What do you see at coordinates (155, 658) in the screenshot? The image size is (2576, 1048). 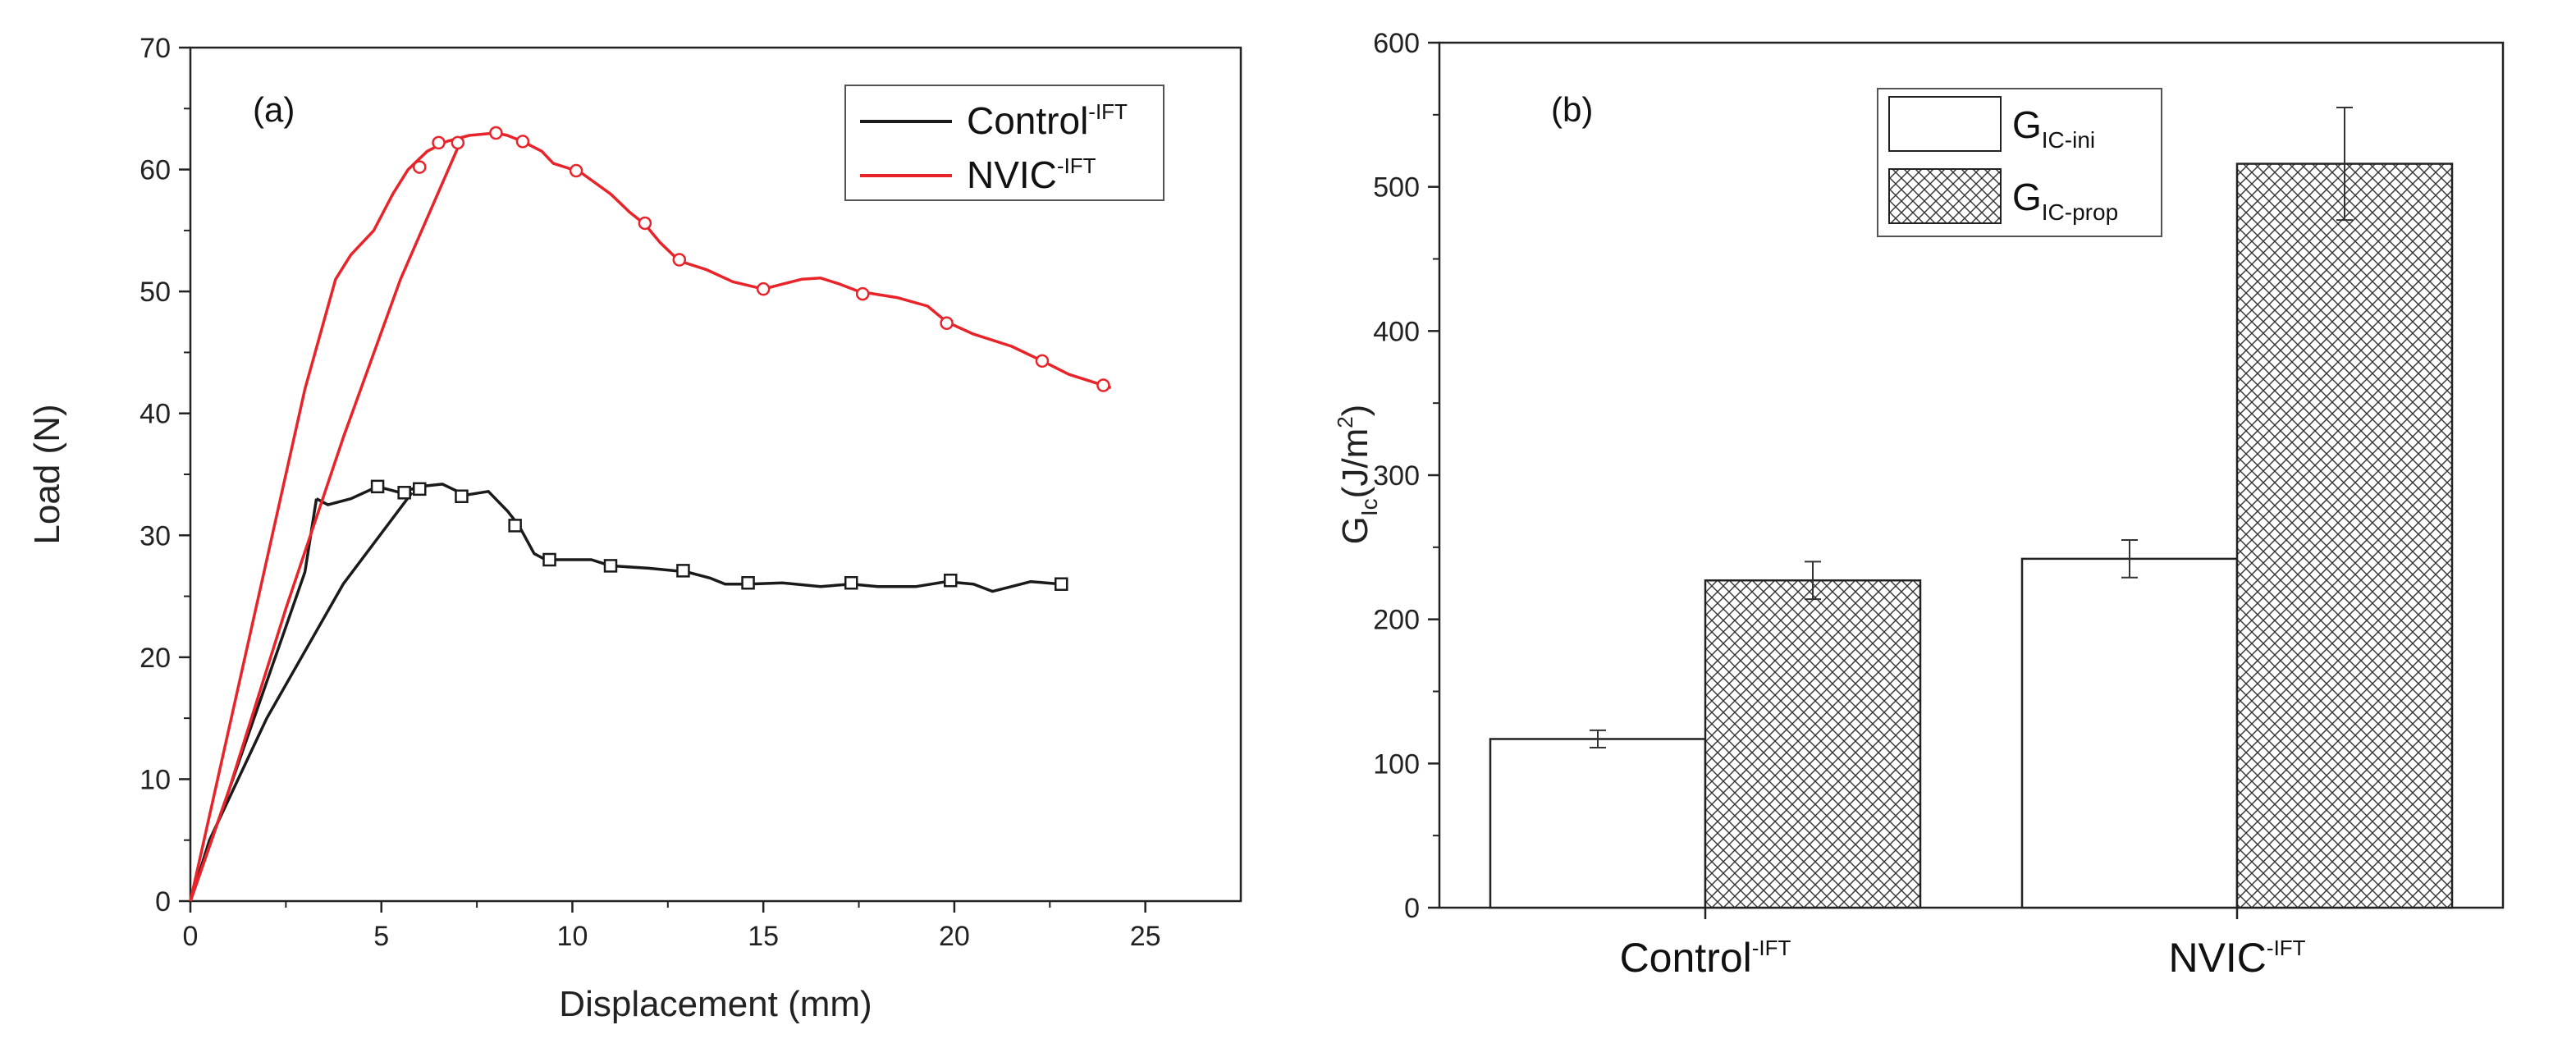 I see `y-tick-label-a: 20` at bounding box center [155, 658].